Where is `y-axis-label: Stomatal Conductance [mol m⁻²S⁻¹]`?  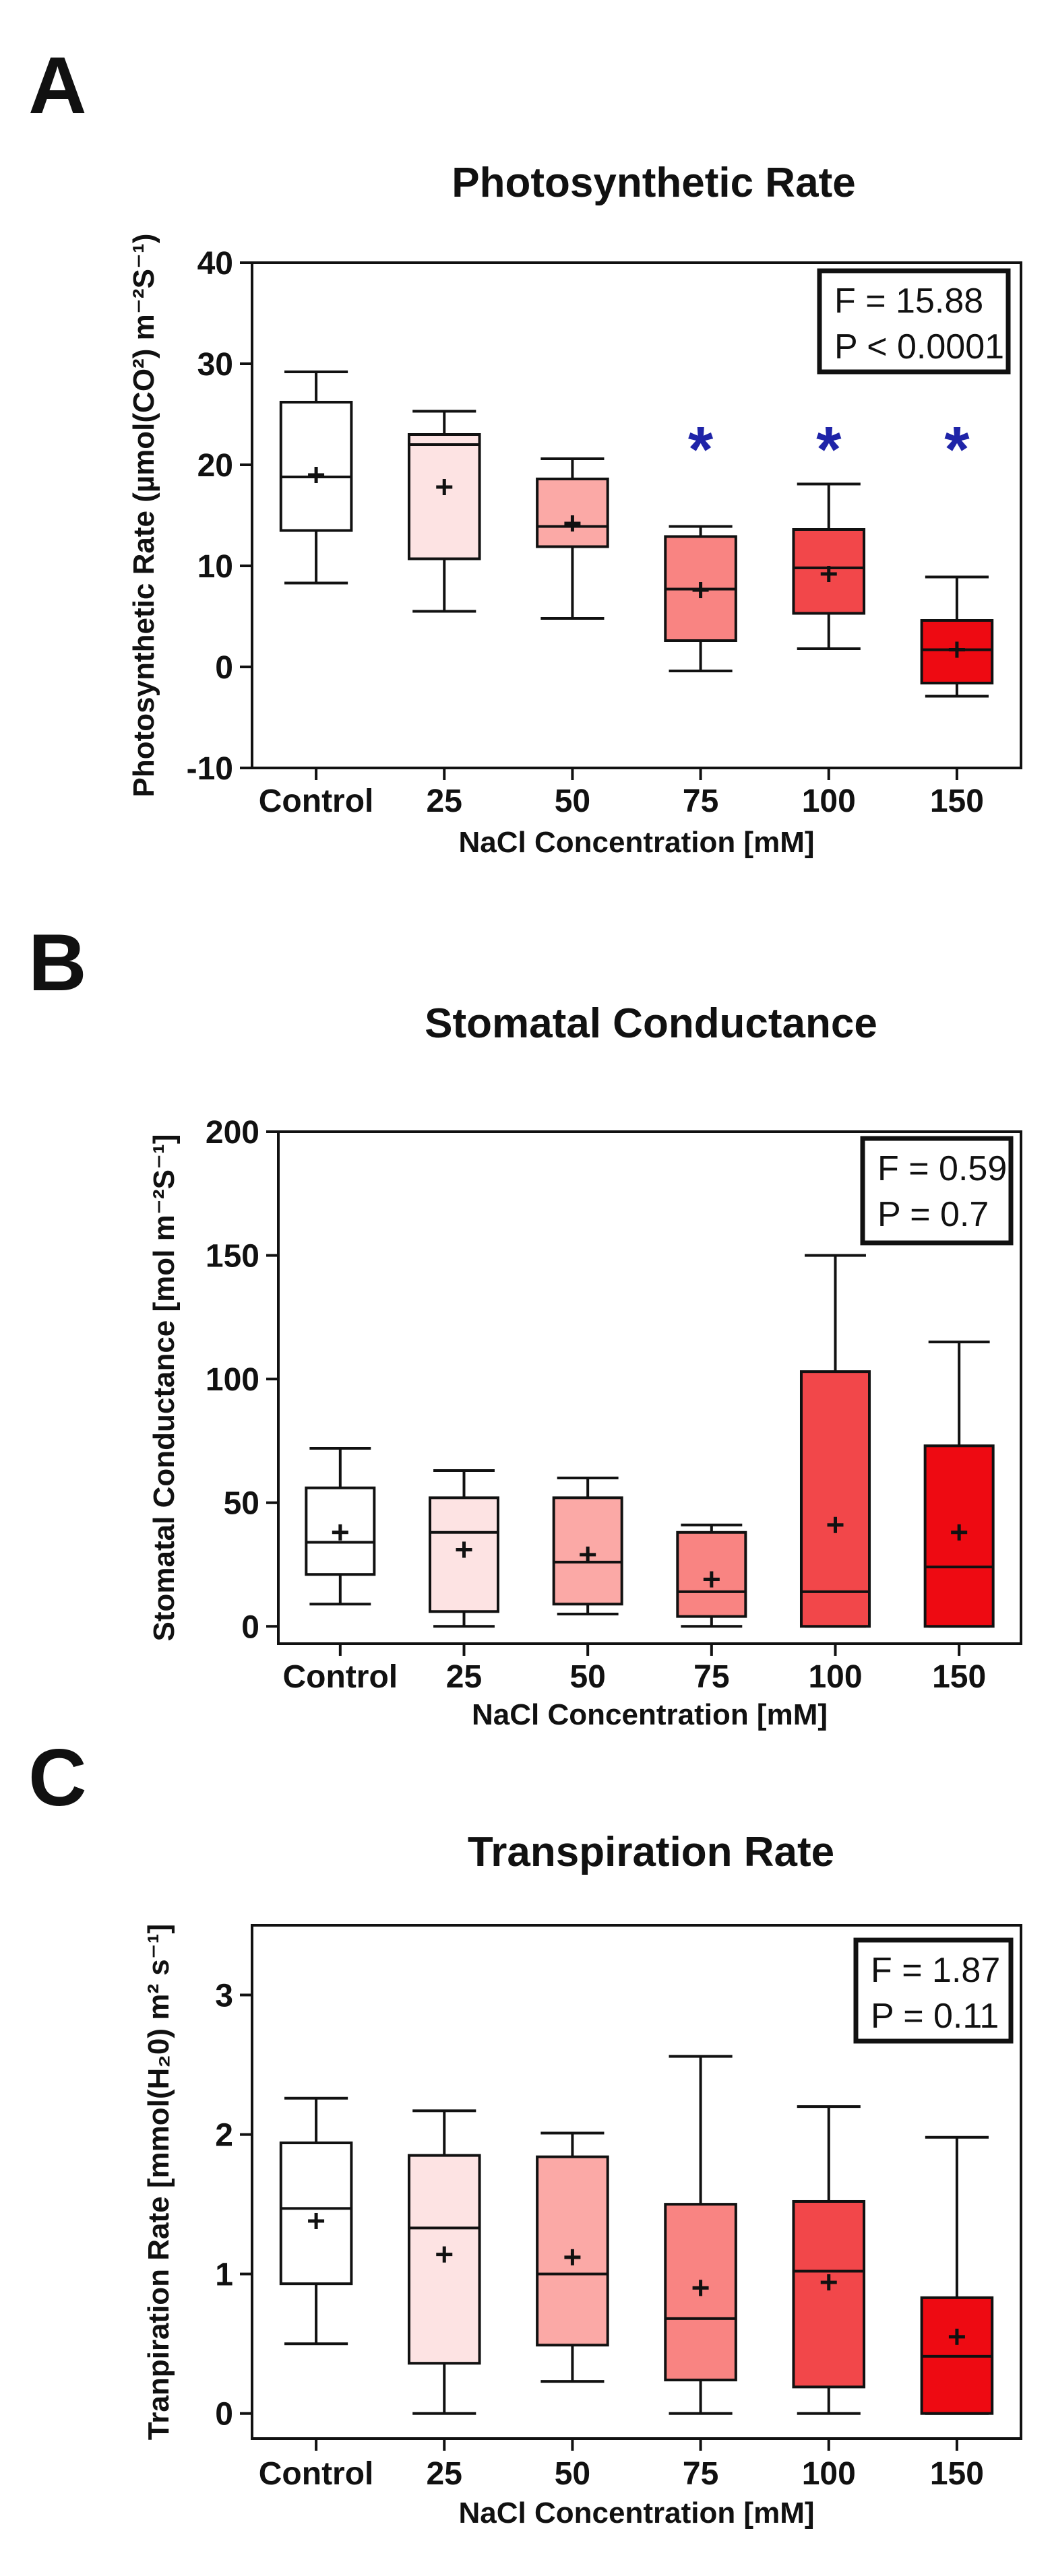
y-axis-label: Stomatal Conductance [mol m⁻²S⁻¹] is located at coordinates (164, 1388).